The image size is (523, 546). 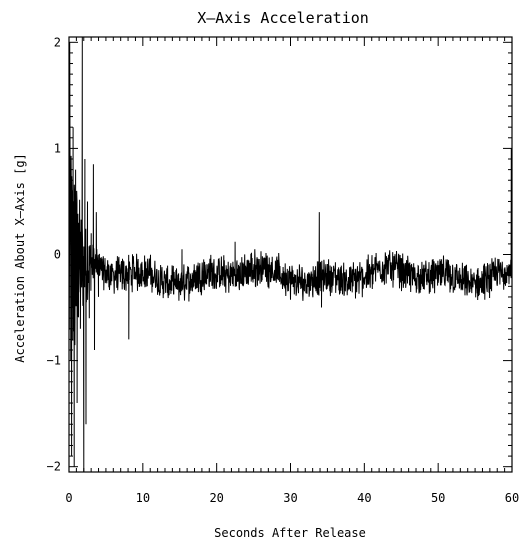 I want to click on y-tick-label: 2, so click(x=57, y=42).